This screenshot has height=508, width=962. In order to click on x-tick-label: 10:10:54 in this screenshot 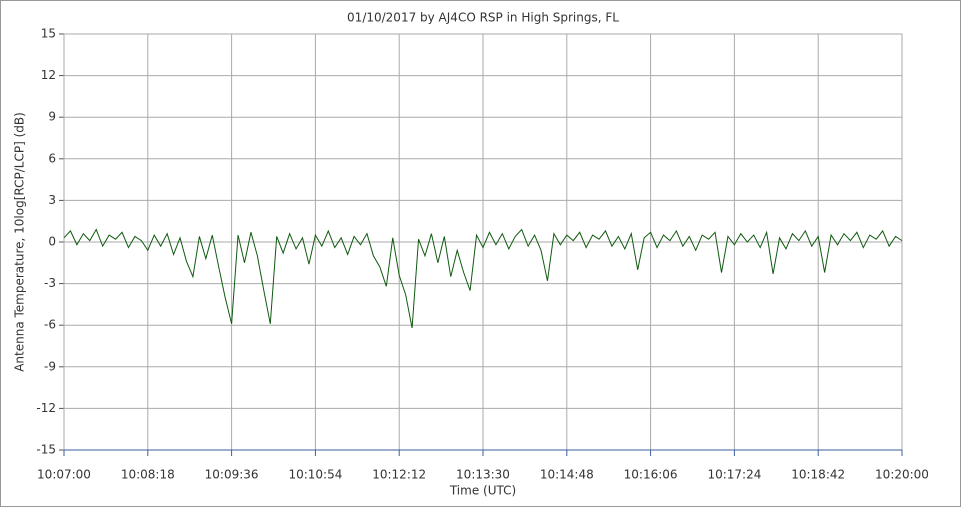, I will do `click(315, 475)`.